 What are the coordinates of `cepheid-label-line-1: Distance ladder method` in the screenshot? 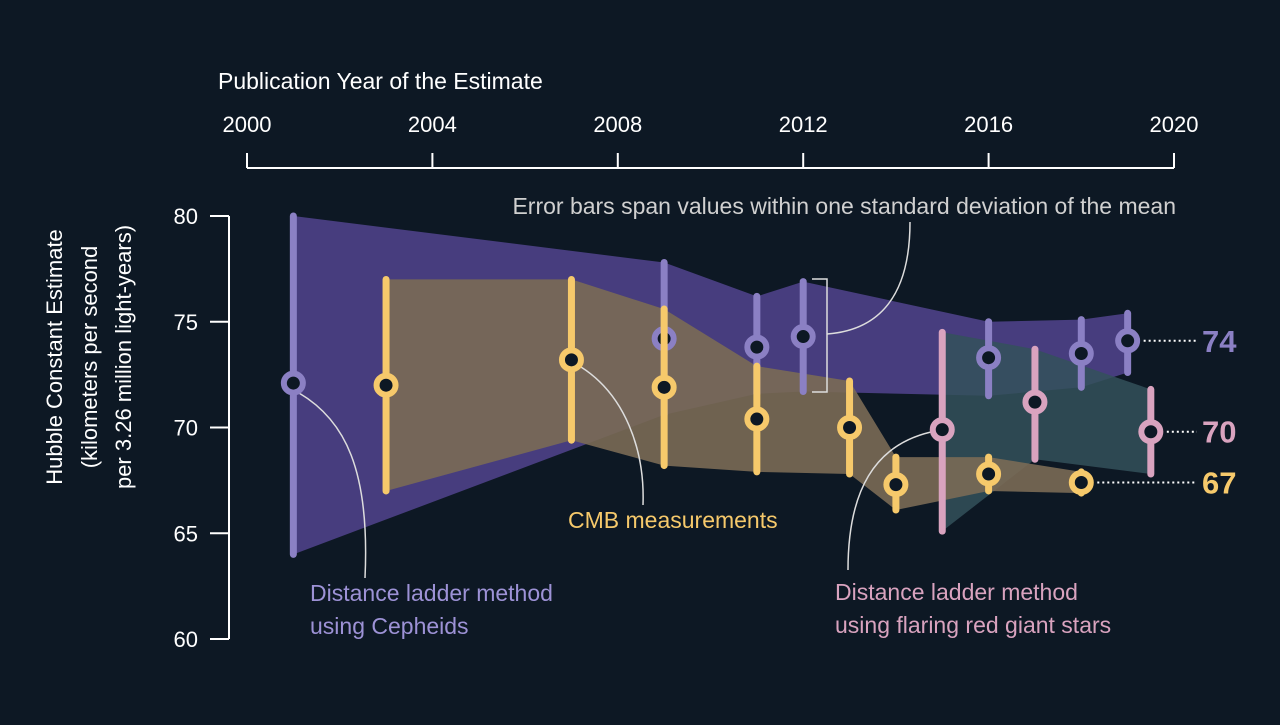 It's located at (431, 593).